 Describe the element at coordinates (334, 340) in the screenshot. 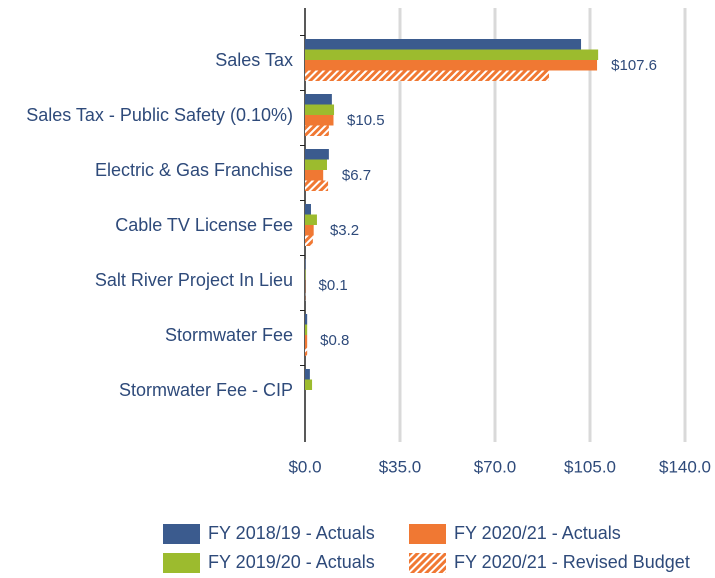

I see `value-label: $0.8` at that location.